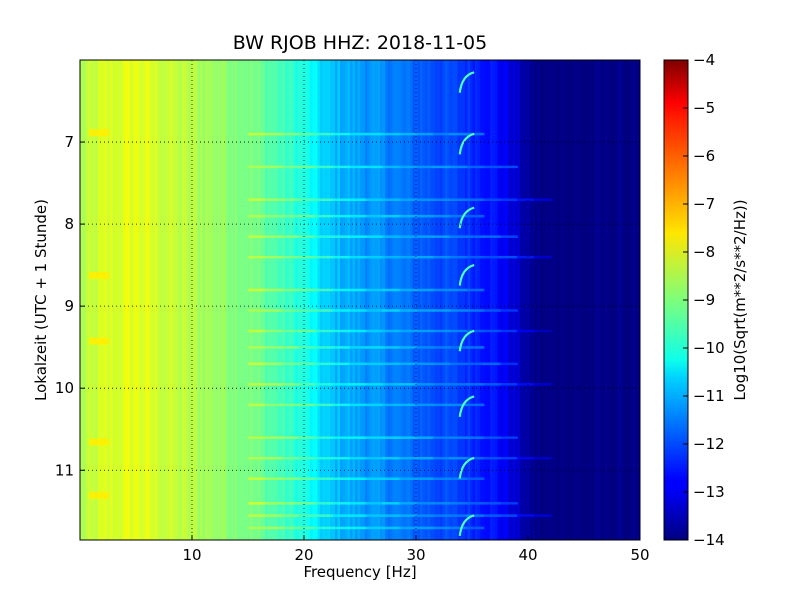 The image size is (800, 600). What do you see at coordinates (709, 540) in the screenshot?
I see `colorbar-tick-label: −14` at bounding box center [709, 540].